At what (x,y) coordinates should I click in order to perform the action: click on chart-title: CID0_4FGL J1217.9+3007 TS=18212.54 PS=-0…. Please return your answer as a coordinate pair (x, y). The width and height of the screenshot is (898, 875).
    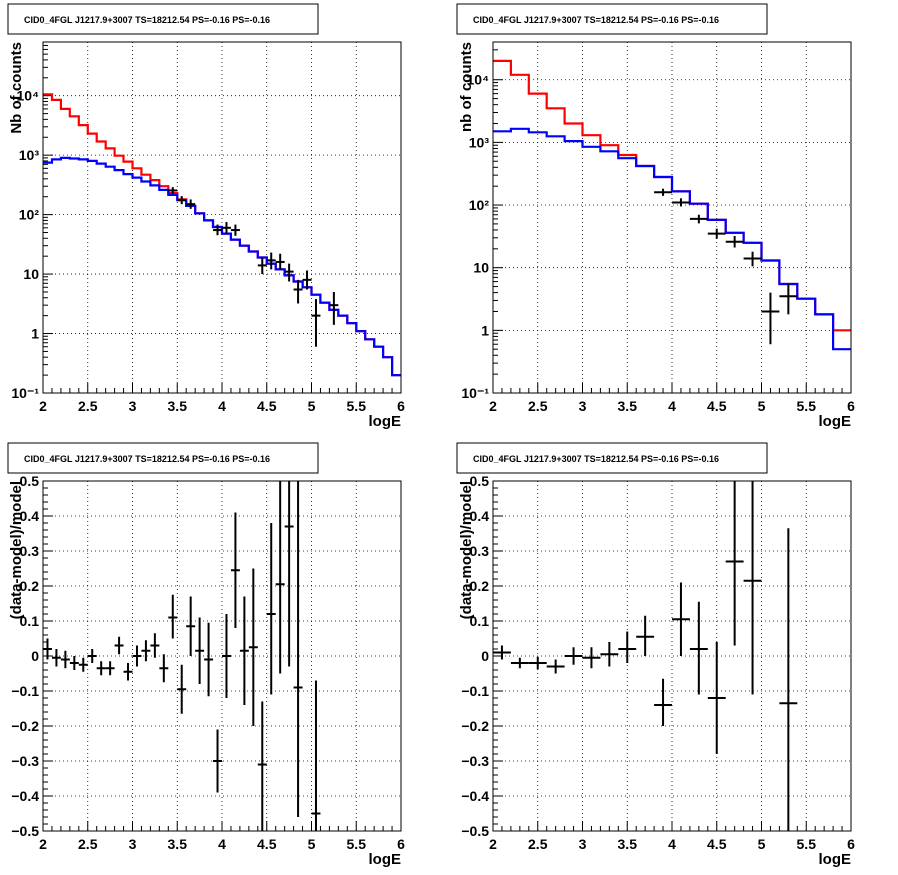
    Looking at the image, I should click on (147, 20).